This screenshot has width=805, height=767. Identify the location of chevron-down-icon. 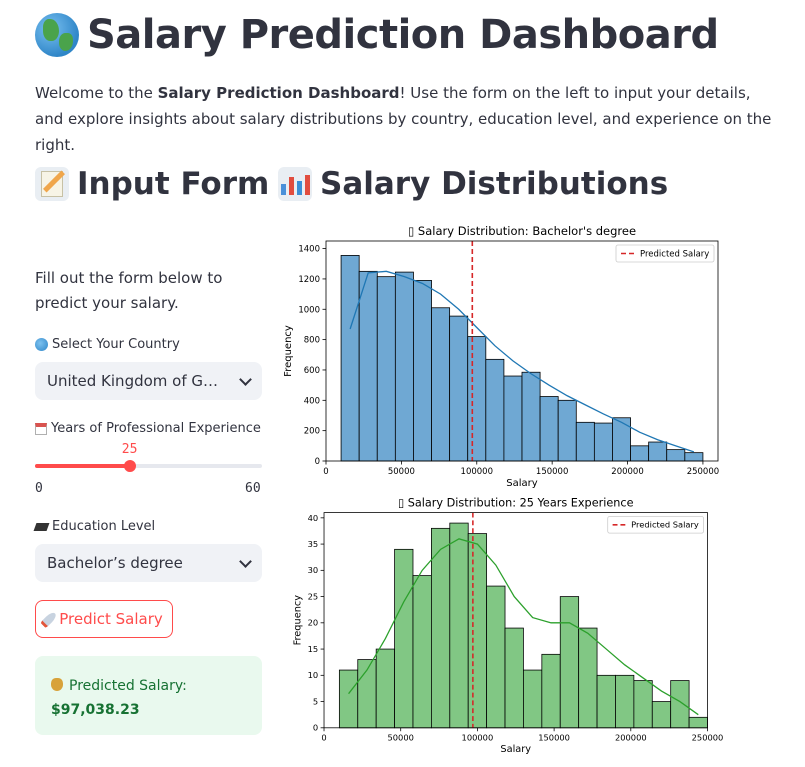
(245, 379).